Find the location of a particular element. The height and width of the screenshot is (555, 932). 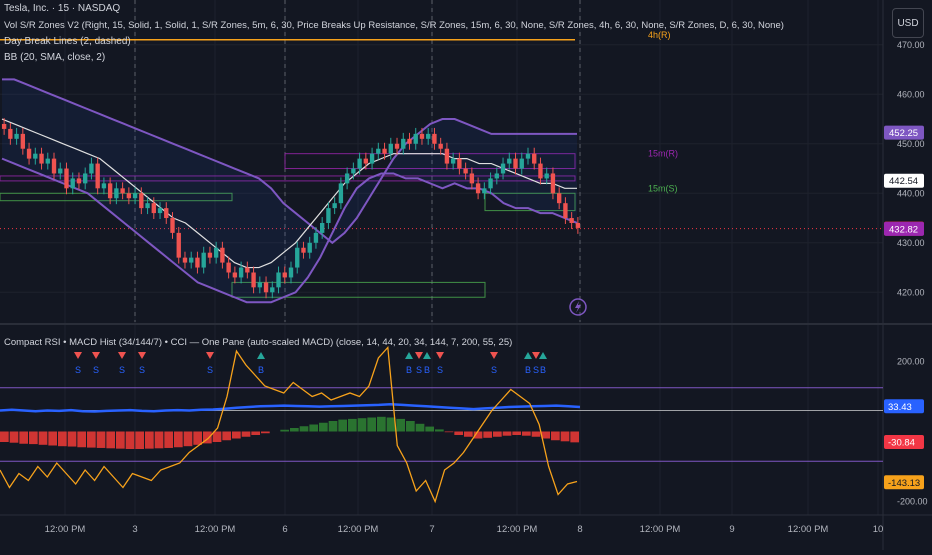

signal-letter-3: S is located at coordinates (142, 370).